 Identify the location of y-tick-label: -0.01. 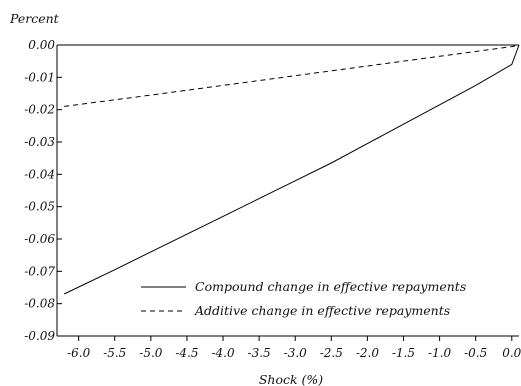
(39, 77).